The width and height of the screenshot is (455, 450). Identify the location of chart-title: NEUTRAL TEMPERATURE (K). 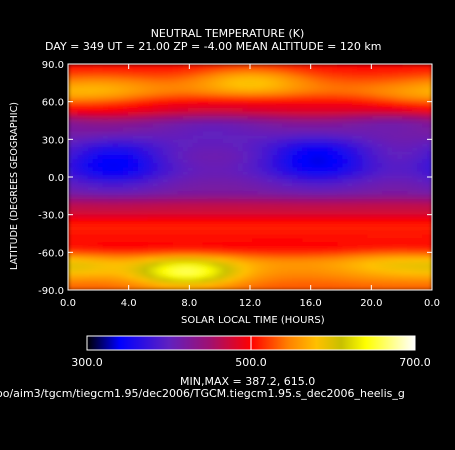
(227, 33).